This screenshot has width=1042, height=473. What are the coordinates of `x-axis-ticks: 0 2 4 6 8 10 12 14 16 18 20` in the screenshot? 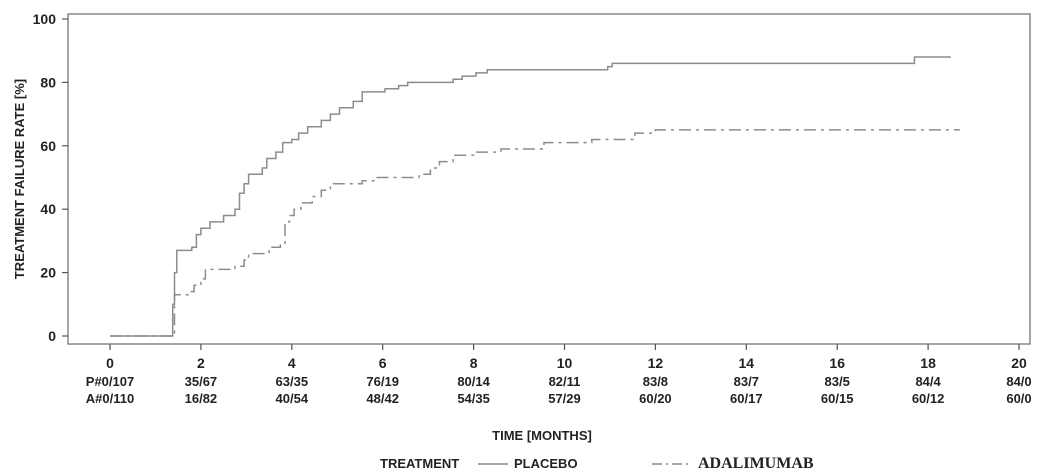 It's located at (566, 357).